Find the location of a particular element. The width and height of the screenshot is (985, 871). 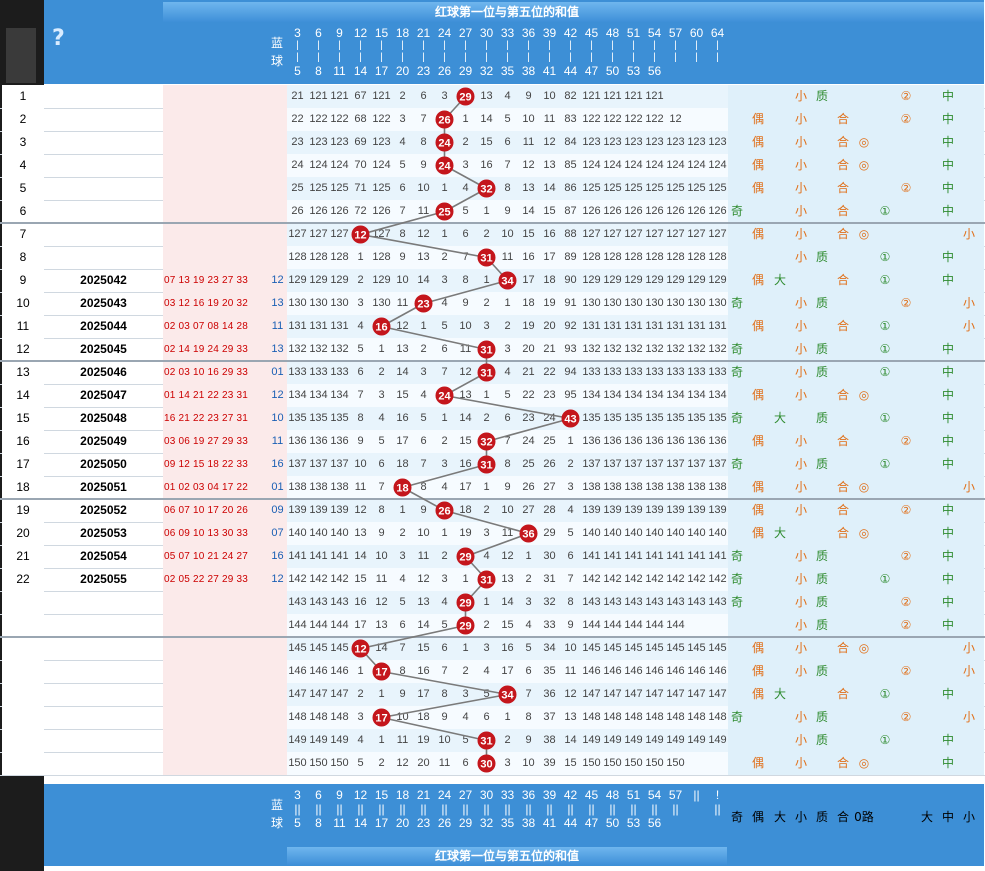

column-bottom-value: 44 is located at coordinates (570, 71).